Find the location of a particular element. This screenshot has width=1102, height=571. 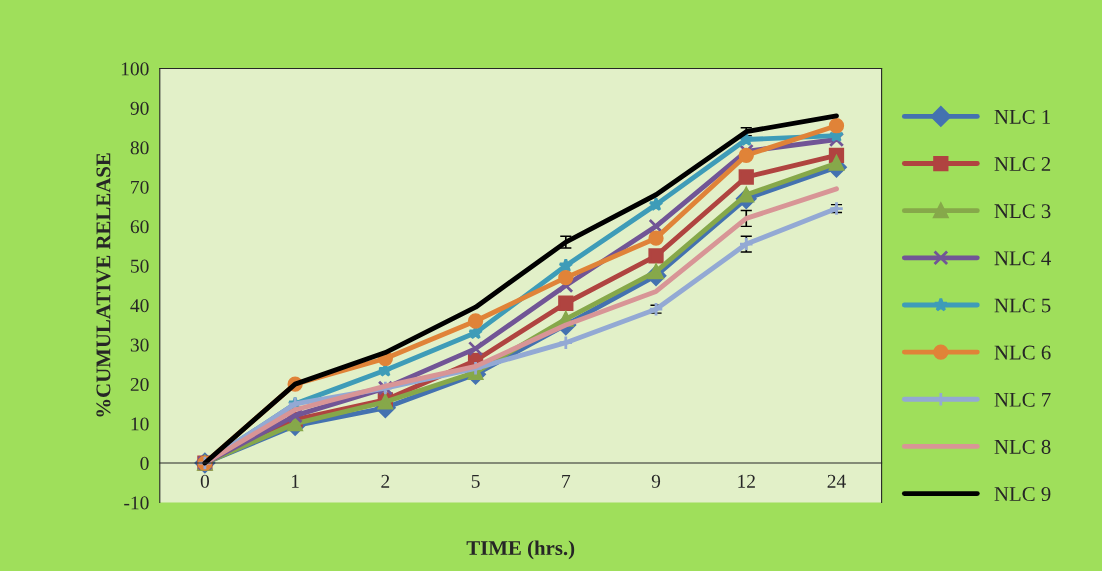

y-tick-label: 40 is located at coordinates (139, 306).